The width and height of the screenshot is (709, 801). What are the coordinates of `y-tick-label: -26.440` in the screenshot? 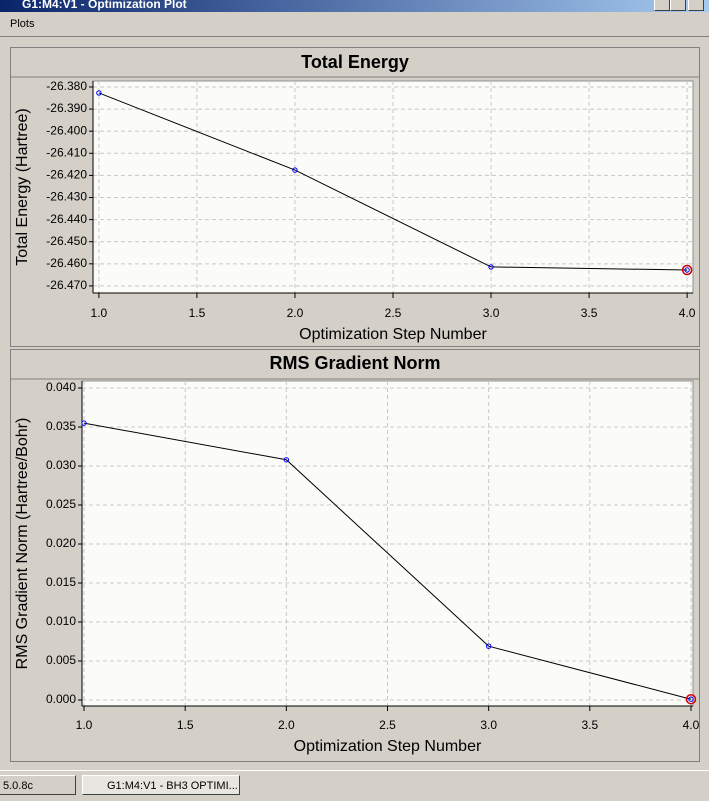 It's located at (66, 219).